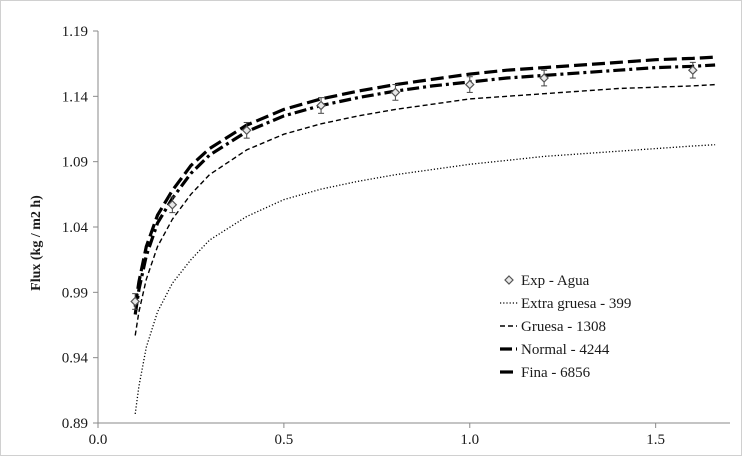 The image size is (742, 461). Describe the element at coordinates (36, 243) in the screenshot. I see `y-axis-title: Flux (kg / m2 h)` at that location.